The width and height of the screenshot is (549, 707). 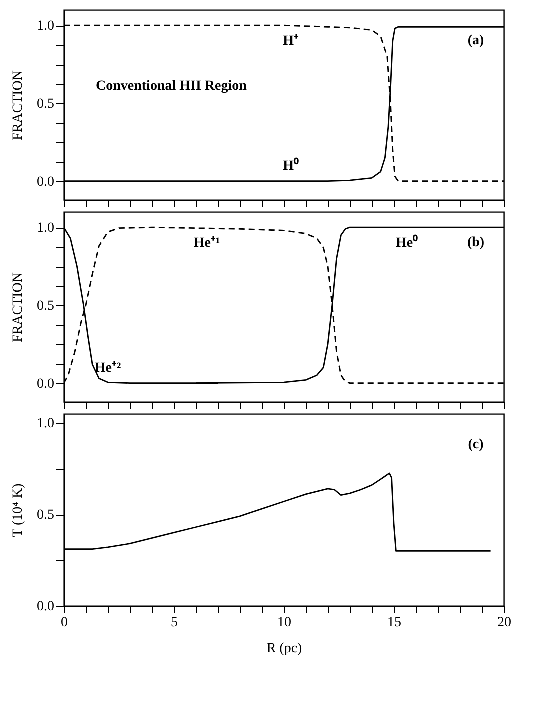 What do you see at coordinates (207, 243) in the screenshot?
I see `series-label: He⁺¹` at bounding box center [207, 243].